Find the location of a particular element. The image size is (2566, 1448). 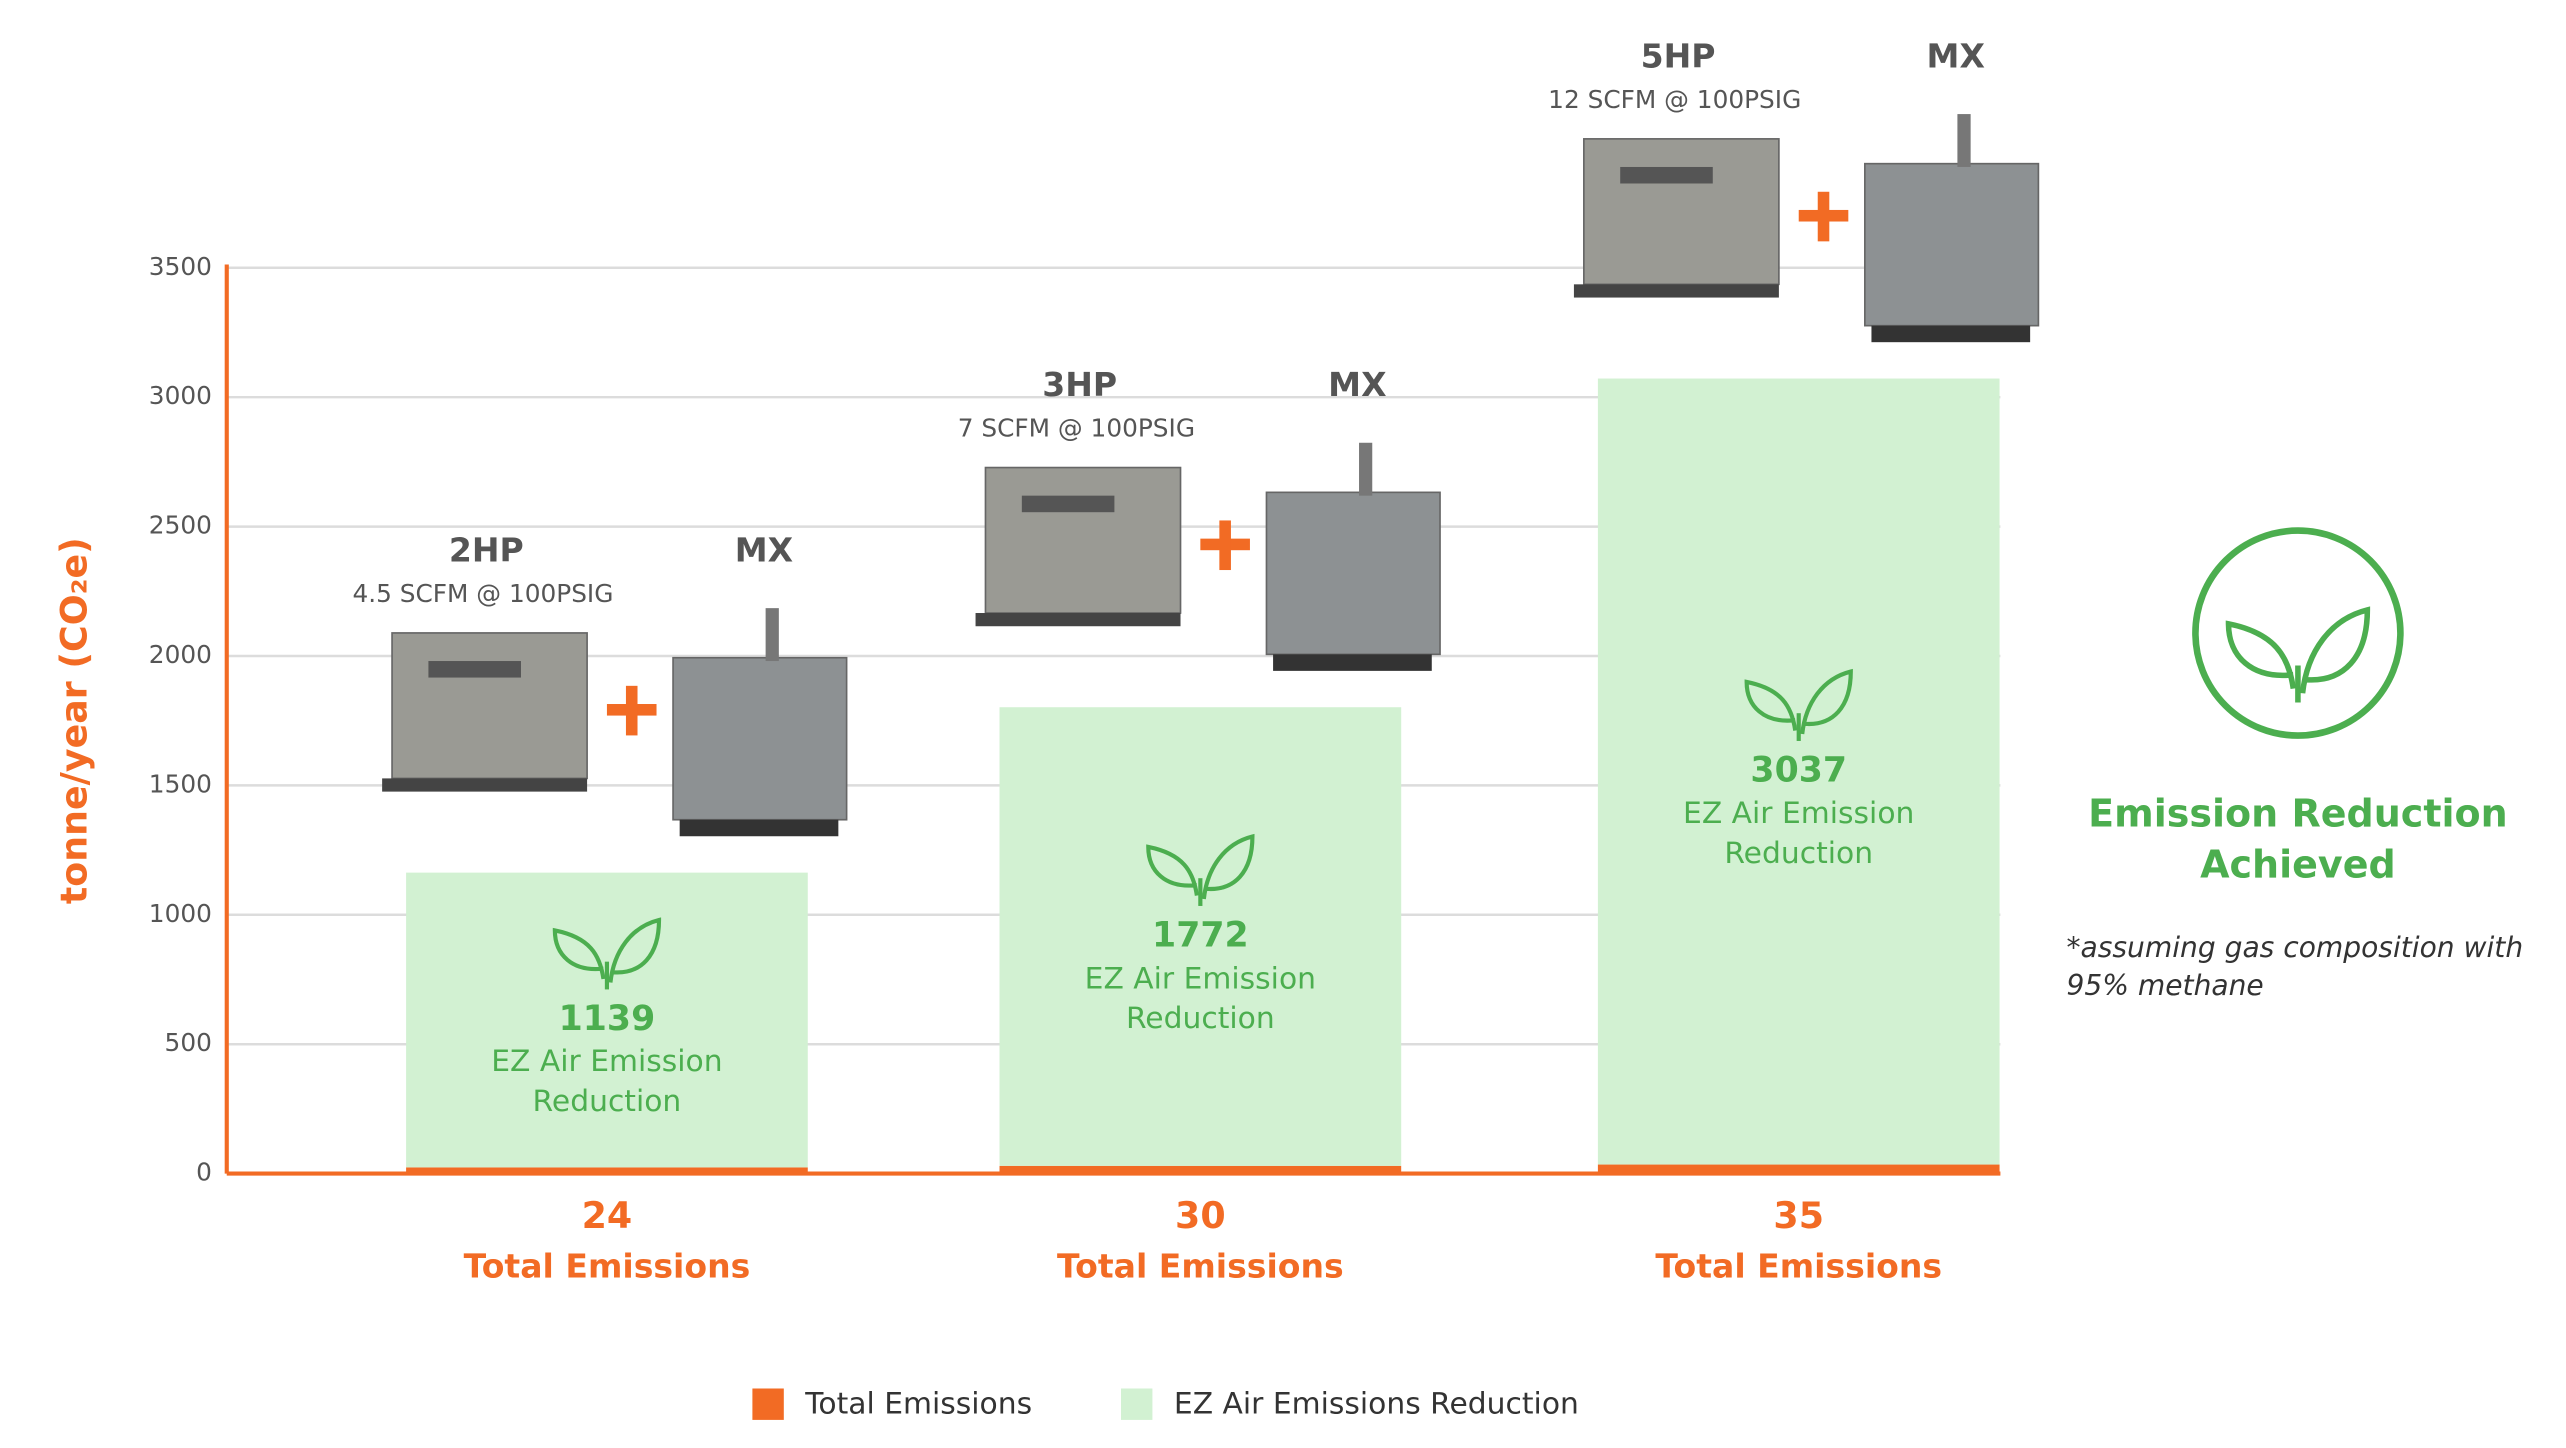

reduction-value-label: 3037 is located at coordinates (1798, 771).